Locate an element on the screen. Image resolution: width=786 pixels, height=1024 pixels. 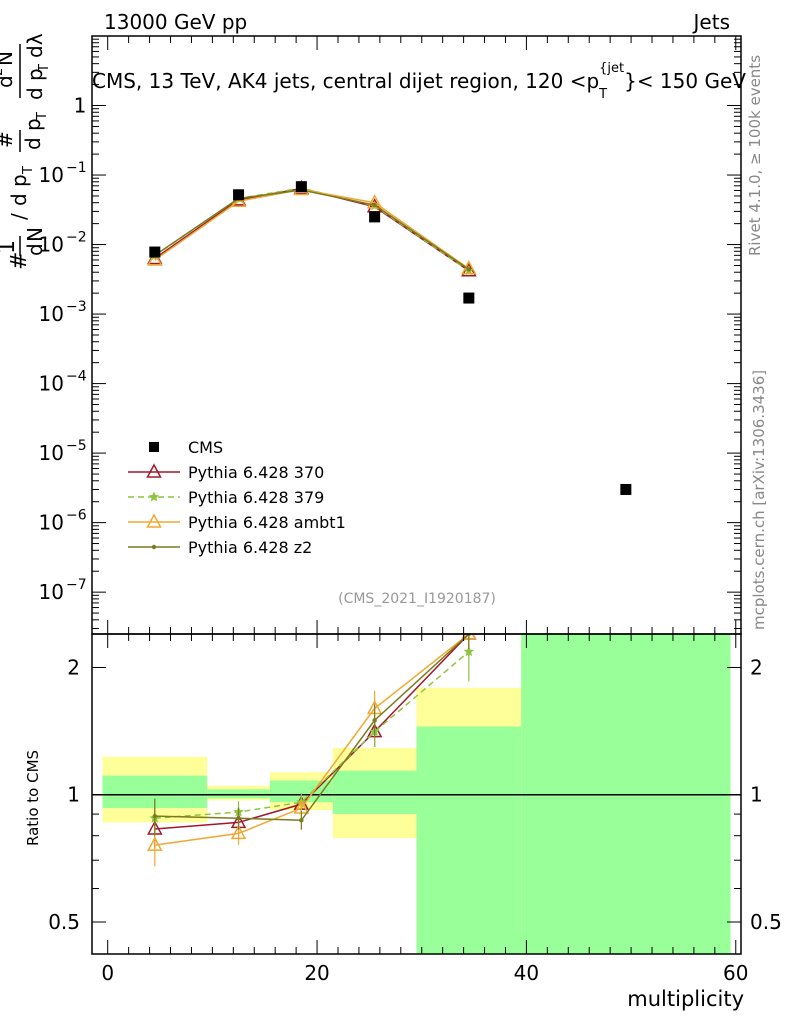
legend-label: Pythia 6.428 z2 is located at coordinates (250, 547).